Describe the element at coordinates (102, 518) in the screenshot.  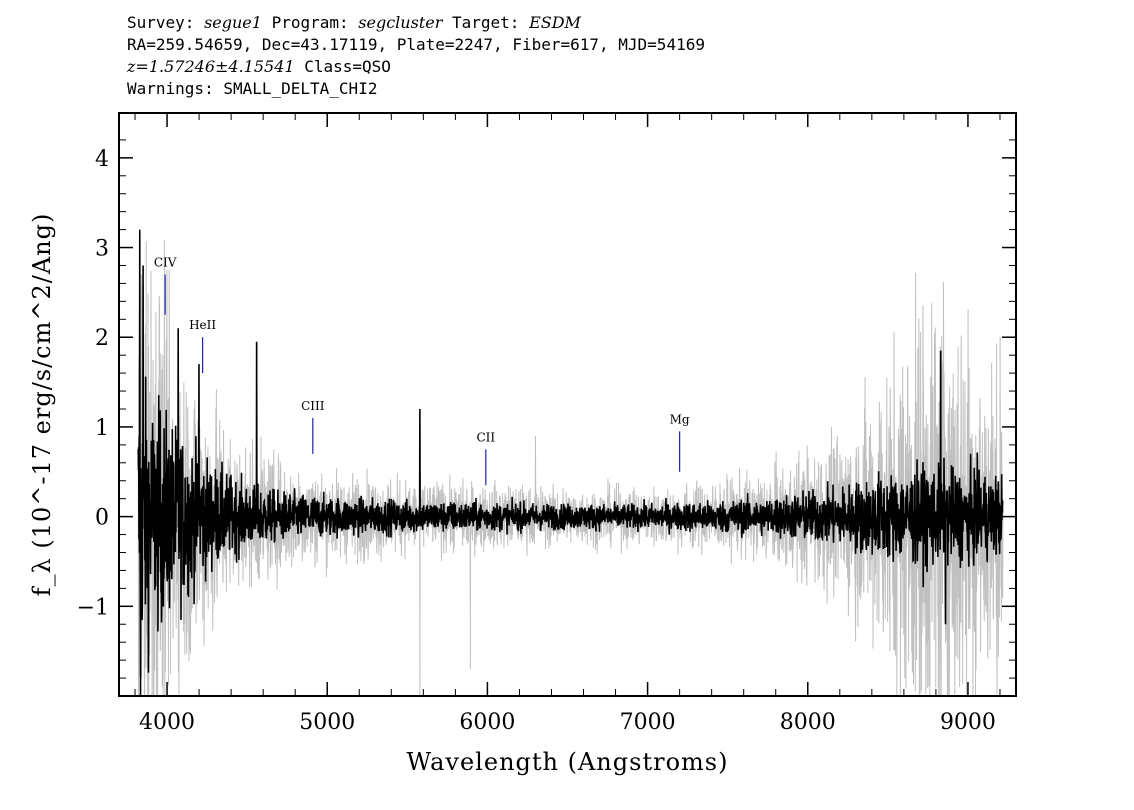
I see `y-tick-label: 0` at that location.